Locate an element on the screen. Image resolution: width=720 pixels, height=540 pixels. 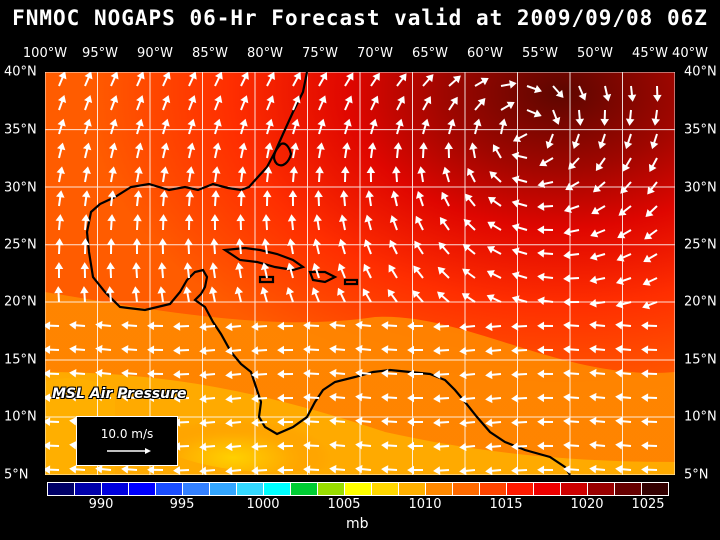
hispaniola-outline is located at coordinates (323, 277).